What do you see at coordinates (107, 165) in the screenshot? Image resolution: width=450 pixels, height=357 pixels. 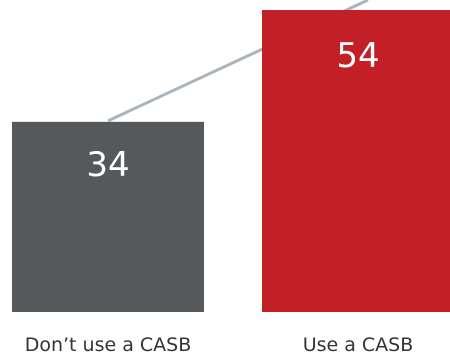 I see `value-label-dont-use-casb: 34` at bounding box center [107, 165].